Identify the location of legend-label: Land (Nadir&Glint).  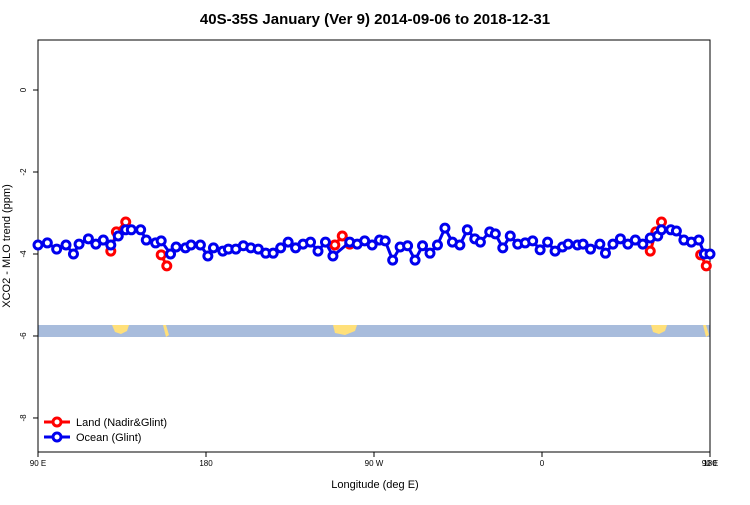
(121, 423).